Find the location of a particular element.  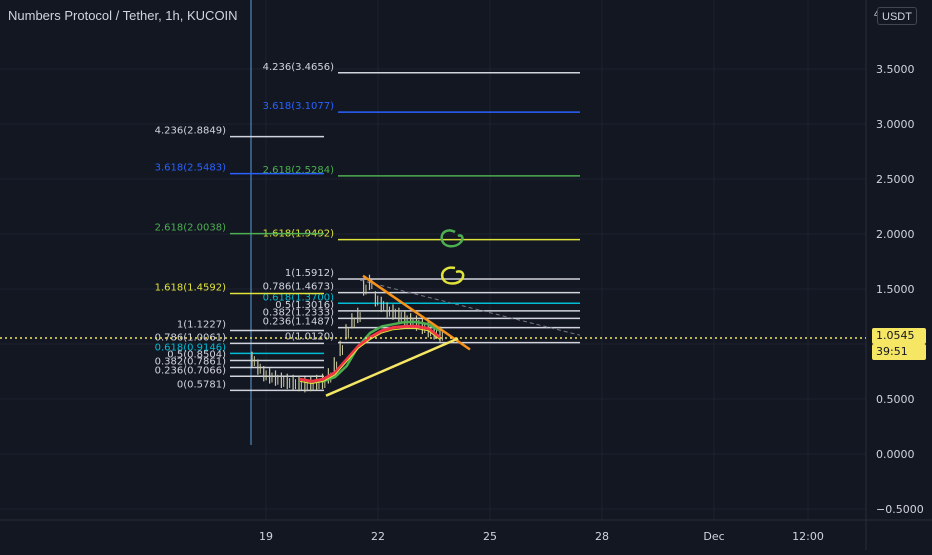

fib-level-label: 1.618(1.4592) is located at coordinates (191, 287).